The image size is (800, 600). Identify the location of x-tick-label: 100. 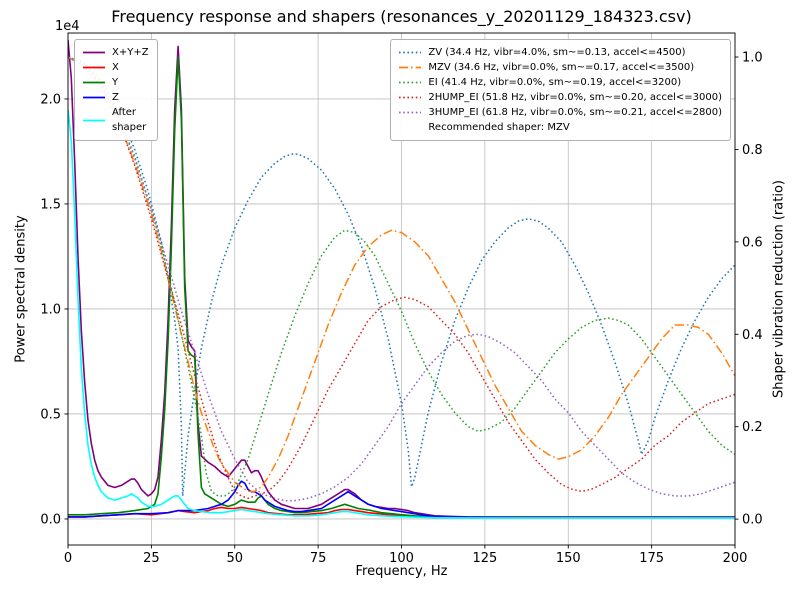
(401, 558).